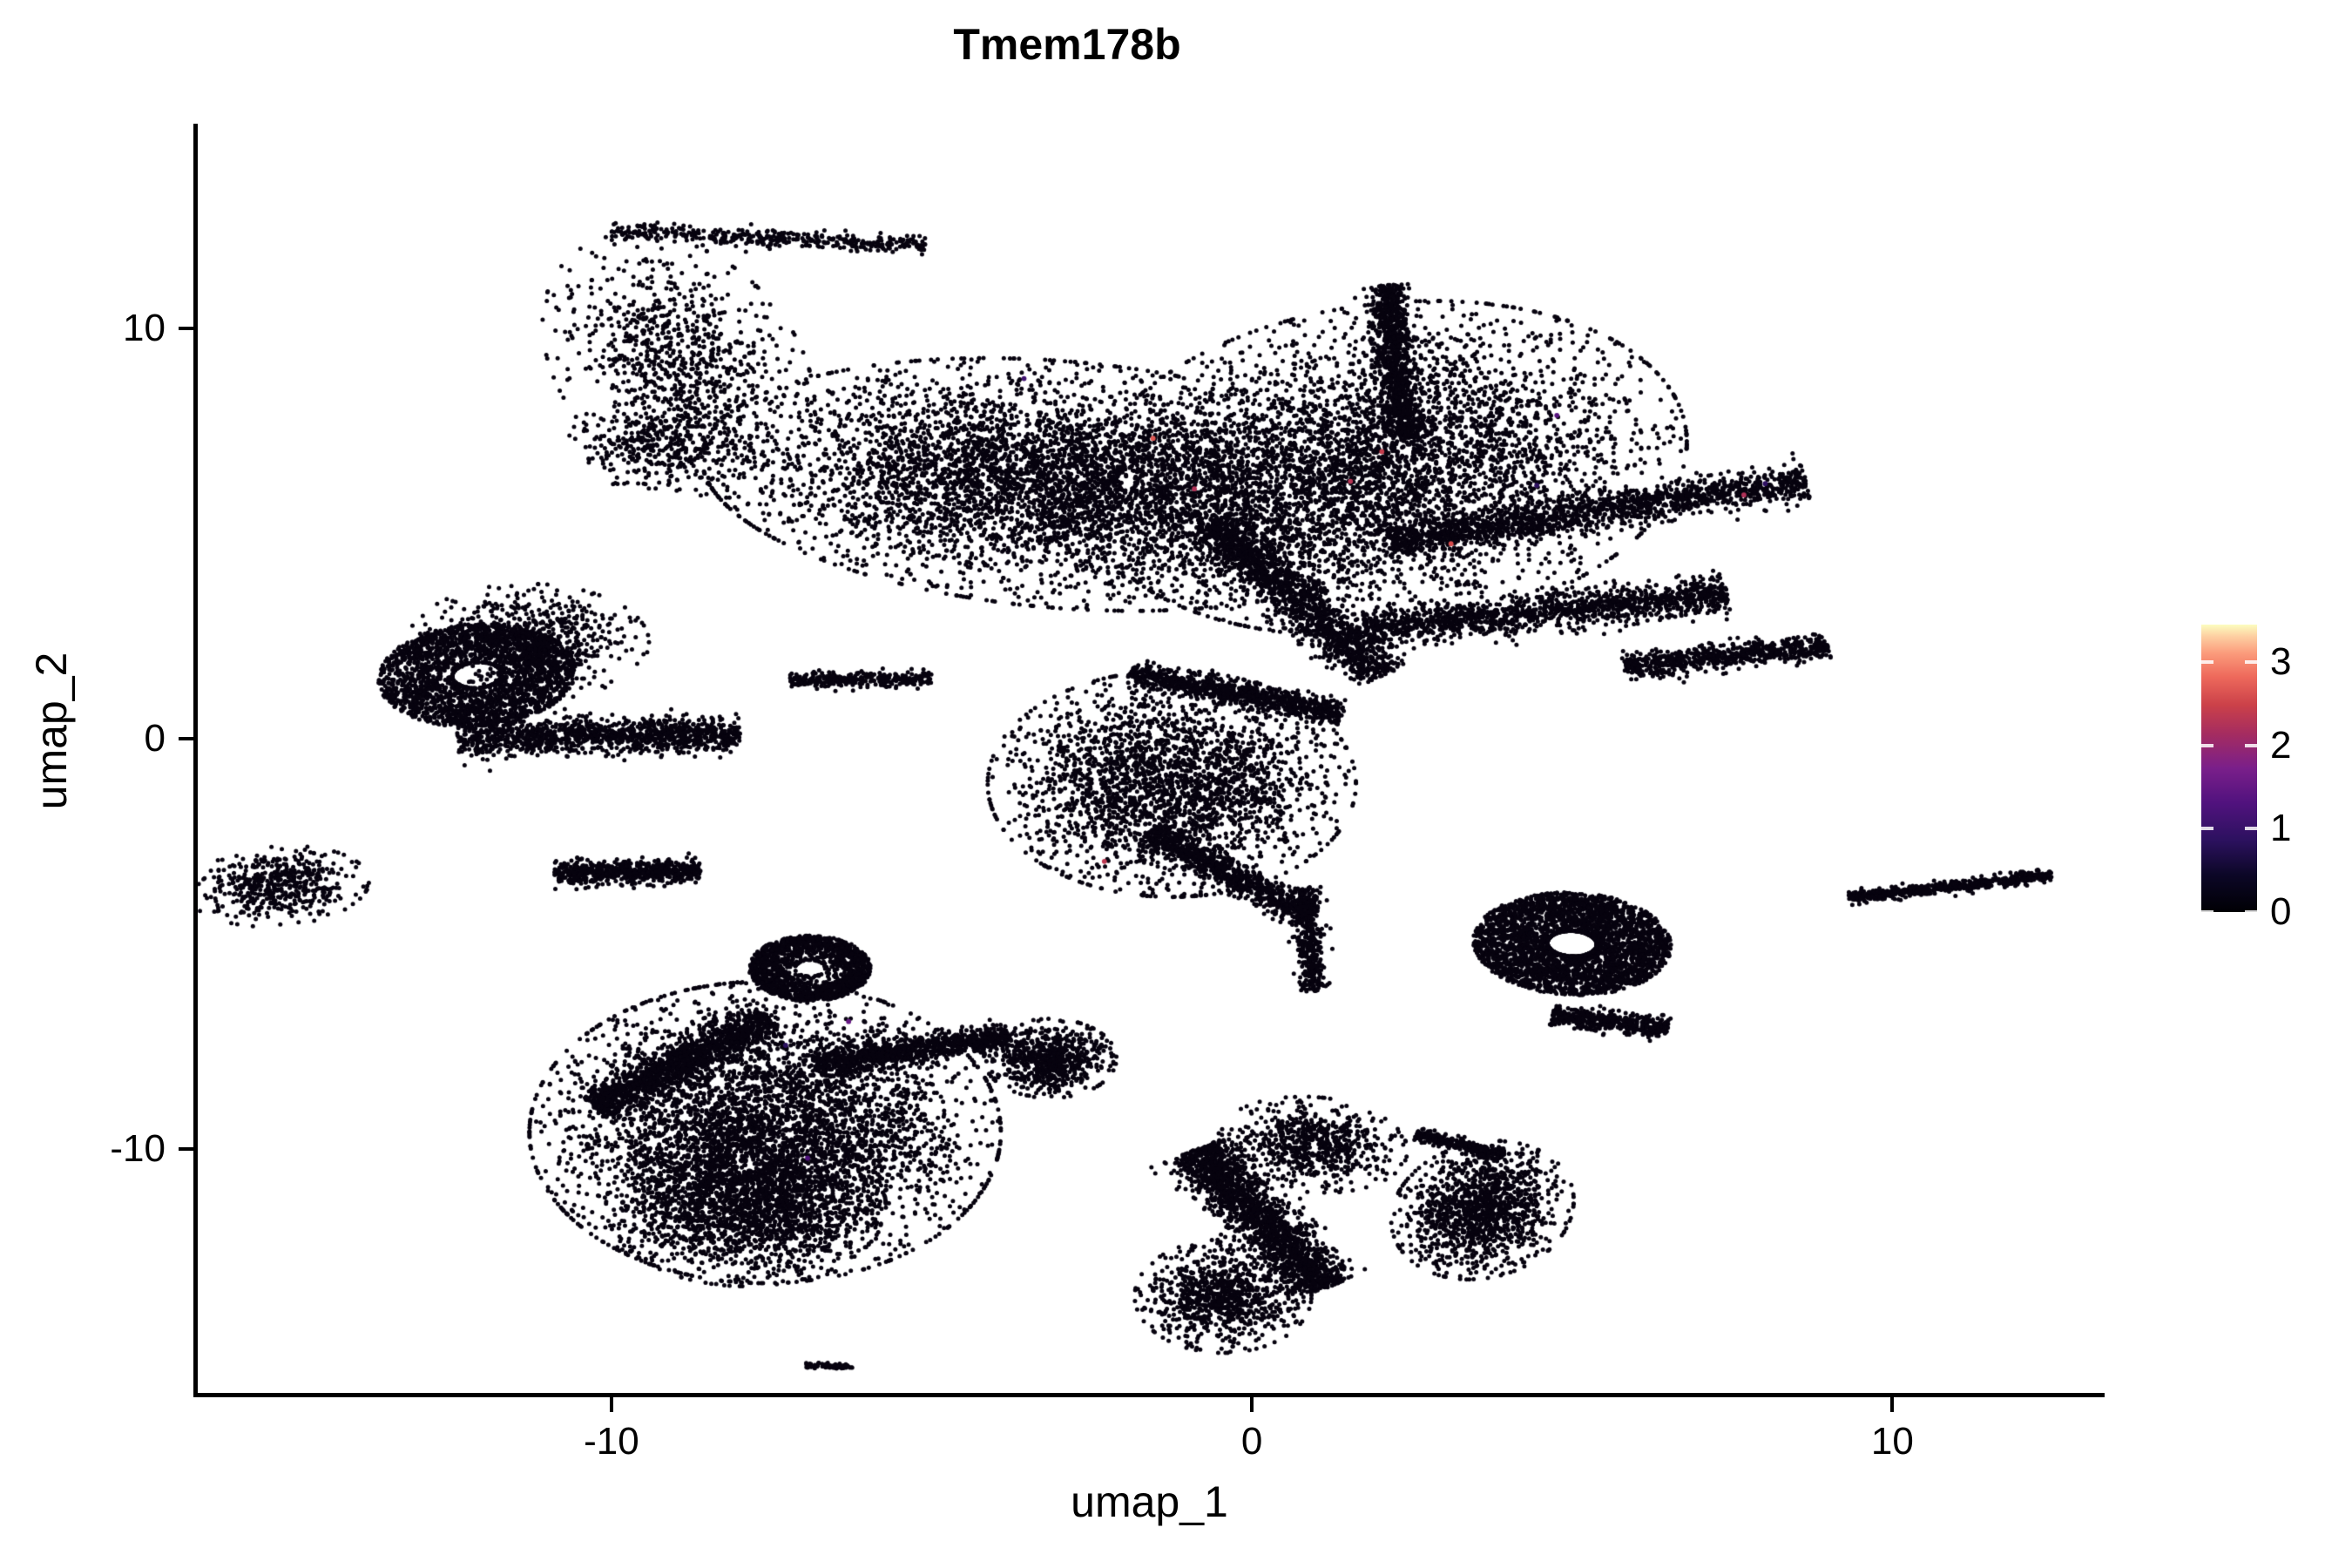 The height and width of the screenshot is (1568, 2352). I want to click on y-axis-title: umap_2, so click(52, 731).